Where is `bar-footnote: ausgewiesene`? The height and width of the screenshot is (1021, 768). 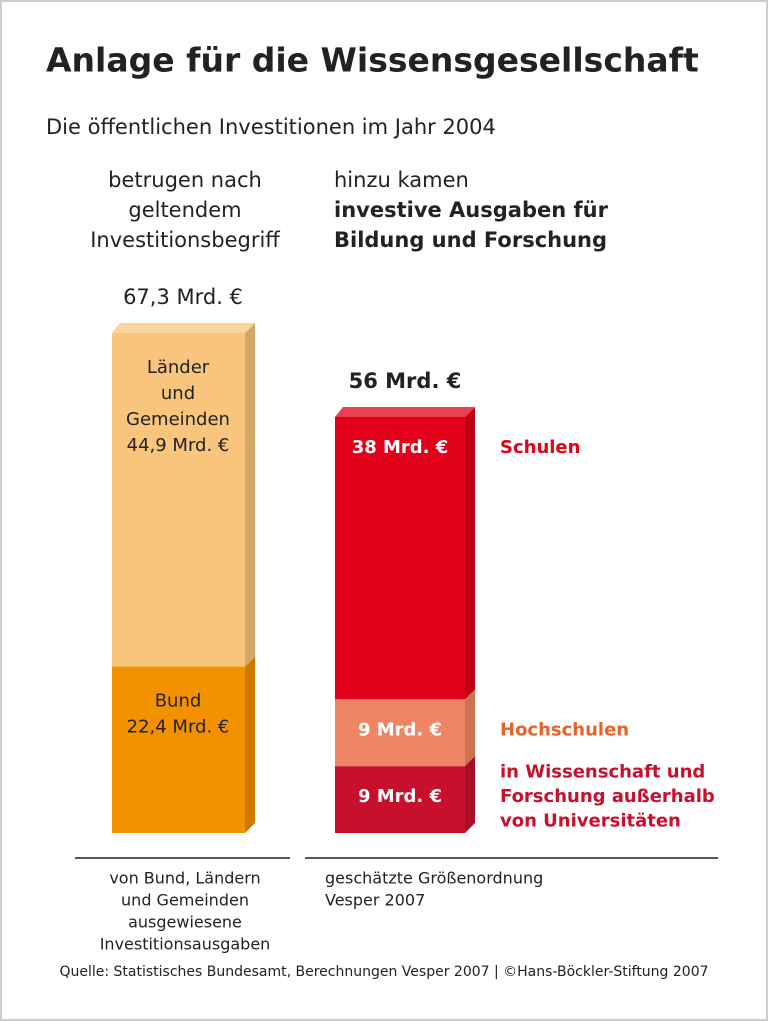
bar-footnote: ausgewiesene is located at coordinates (185, 922).